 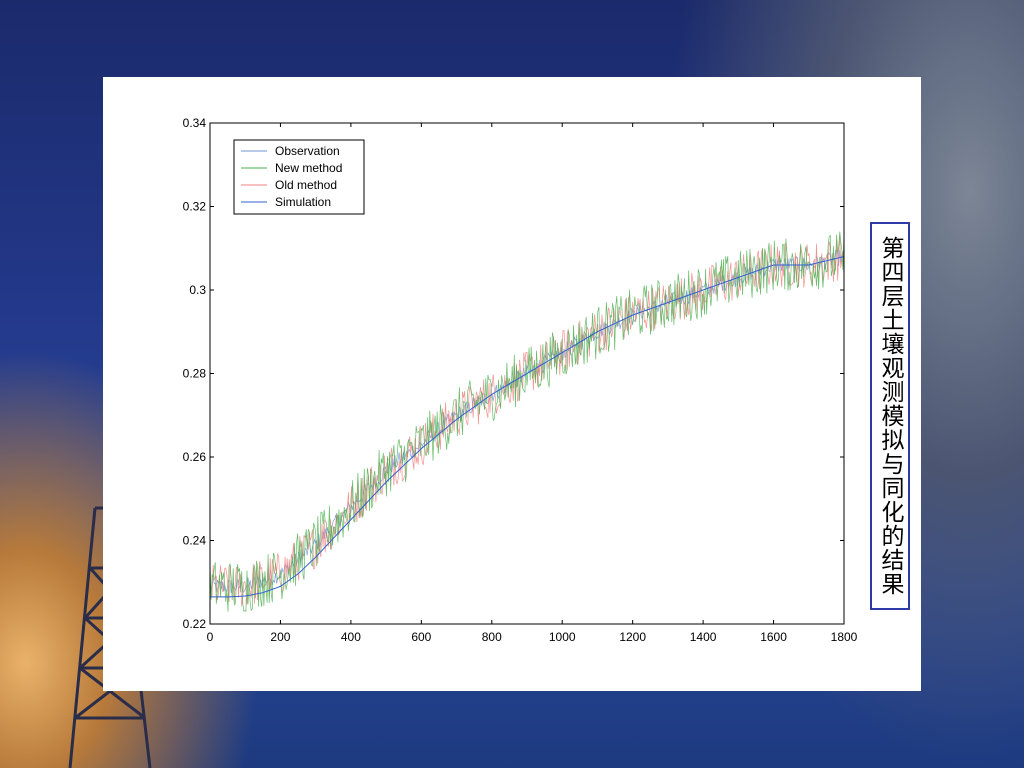 I want to click on x-tick-label: 1000, so click(x=562, y=637).